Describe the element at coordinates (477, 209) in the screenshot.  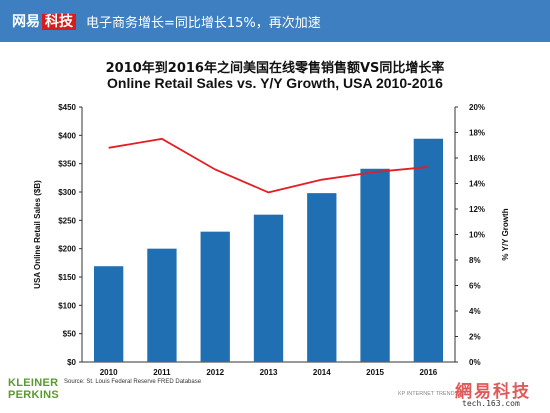
I see `y2-tick-label: 12%` at that location.